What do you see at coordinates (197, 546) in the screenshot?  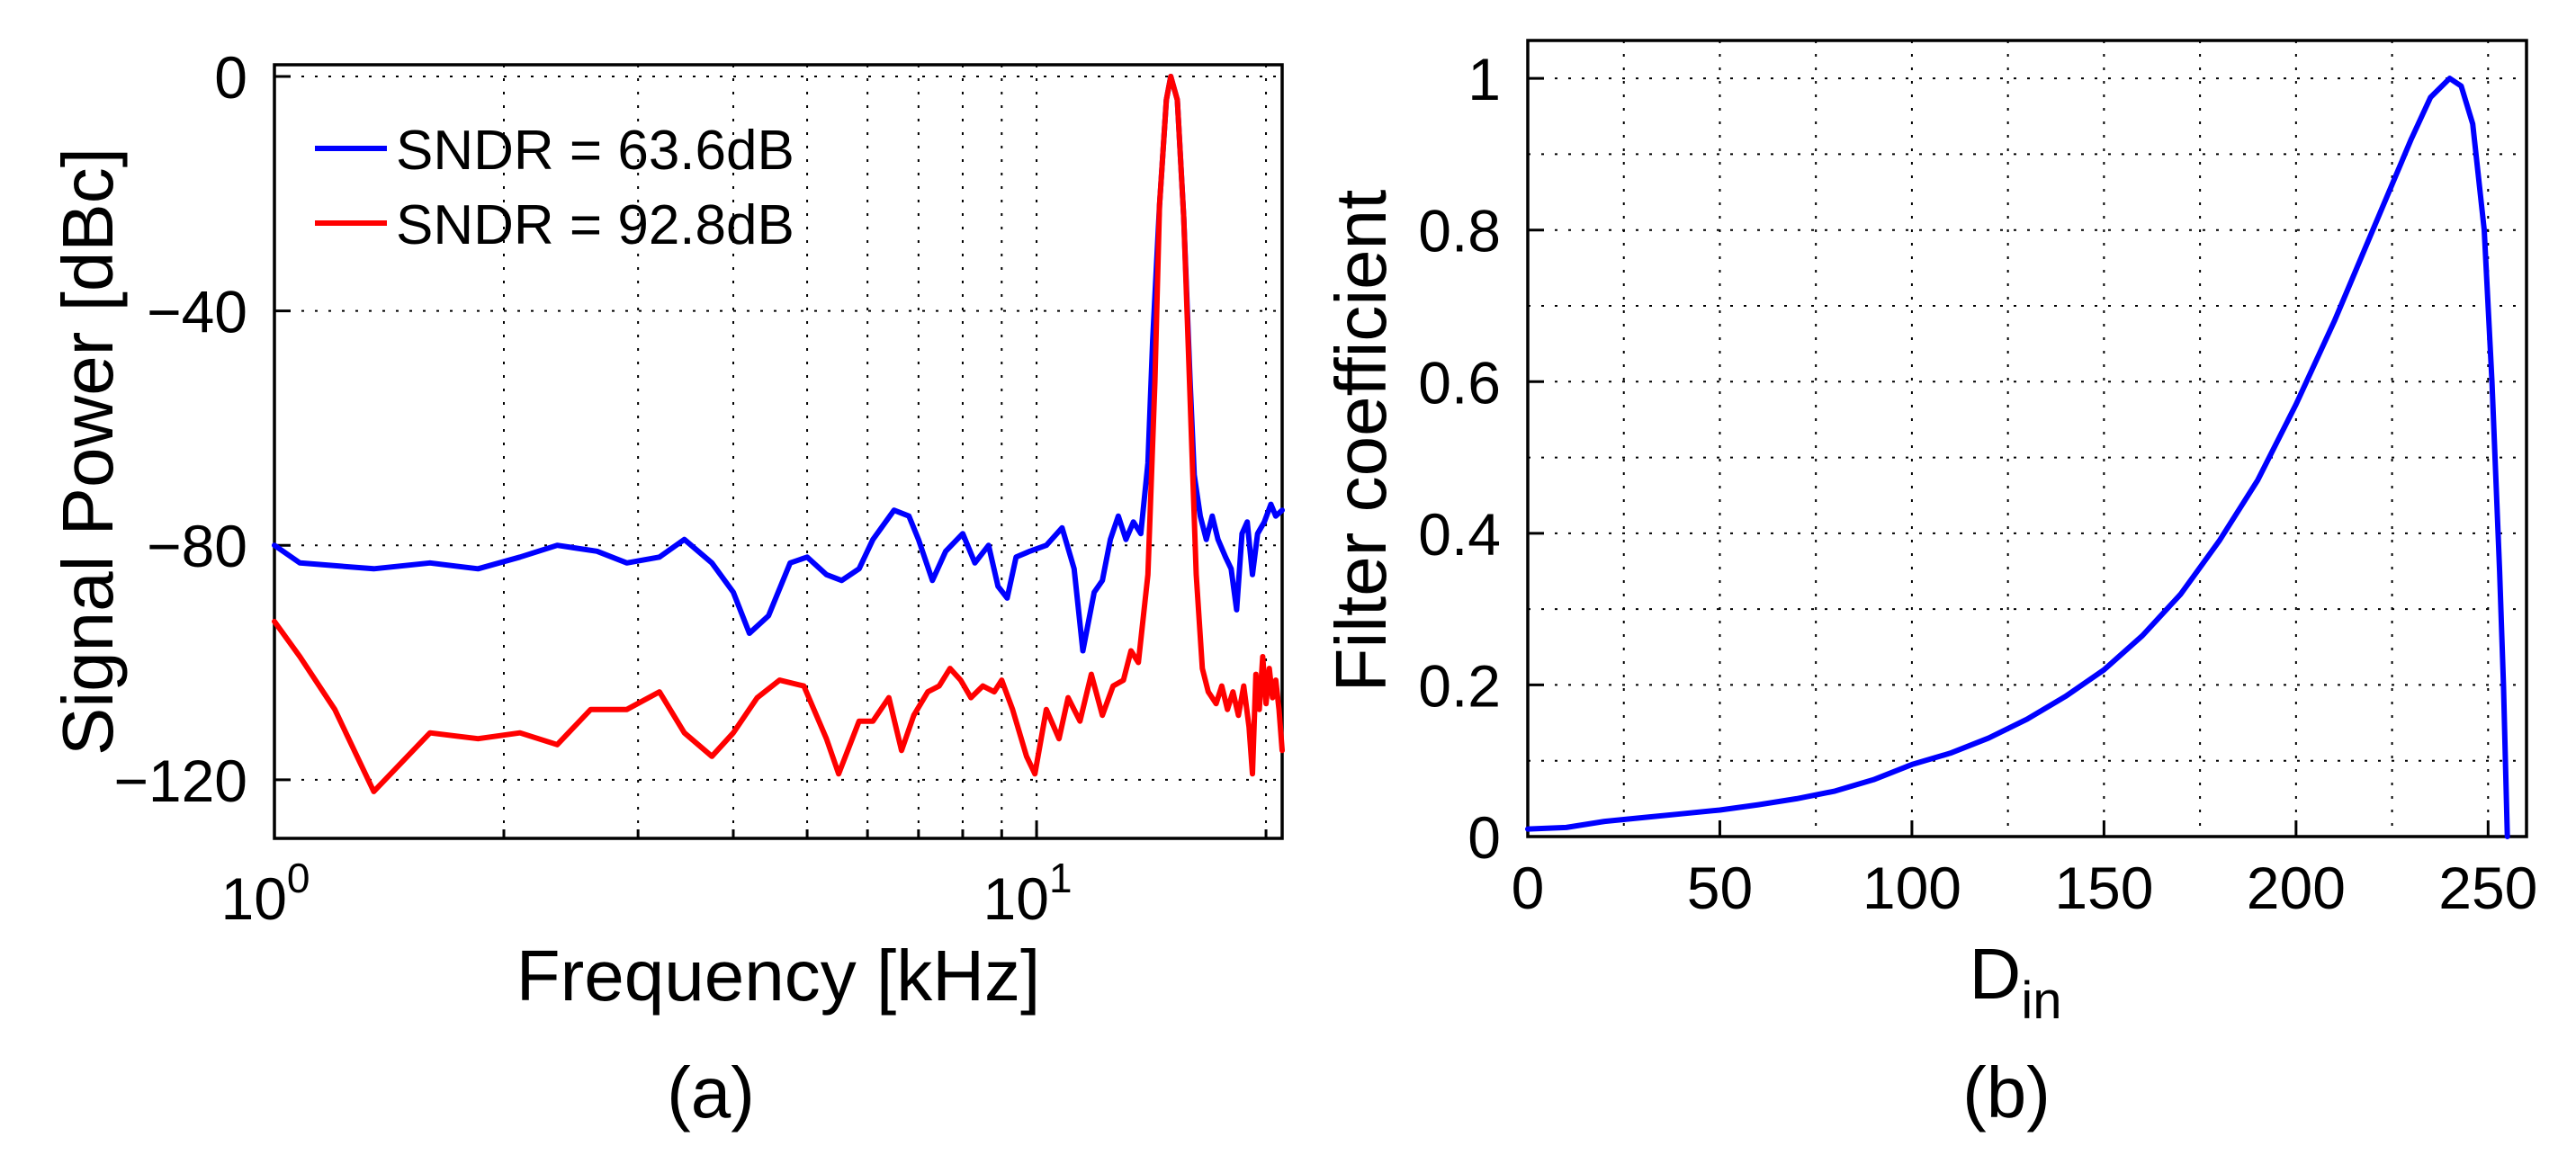 I see `panel-a-ytick-label: −80` at bounding box center [197, 546].